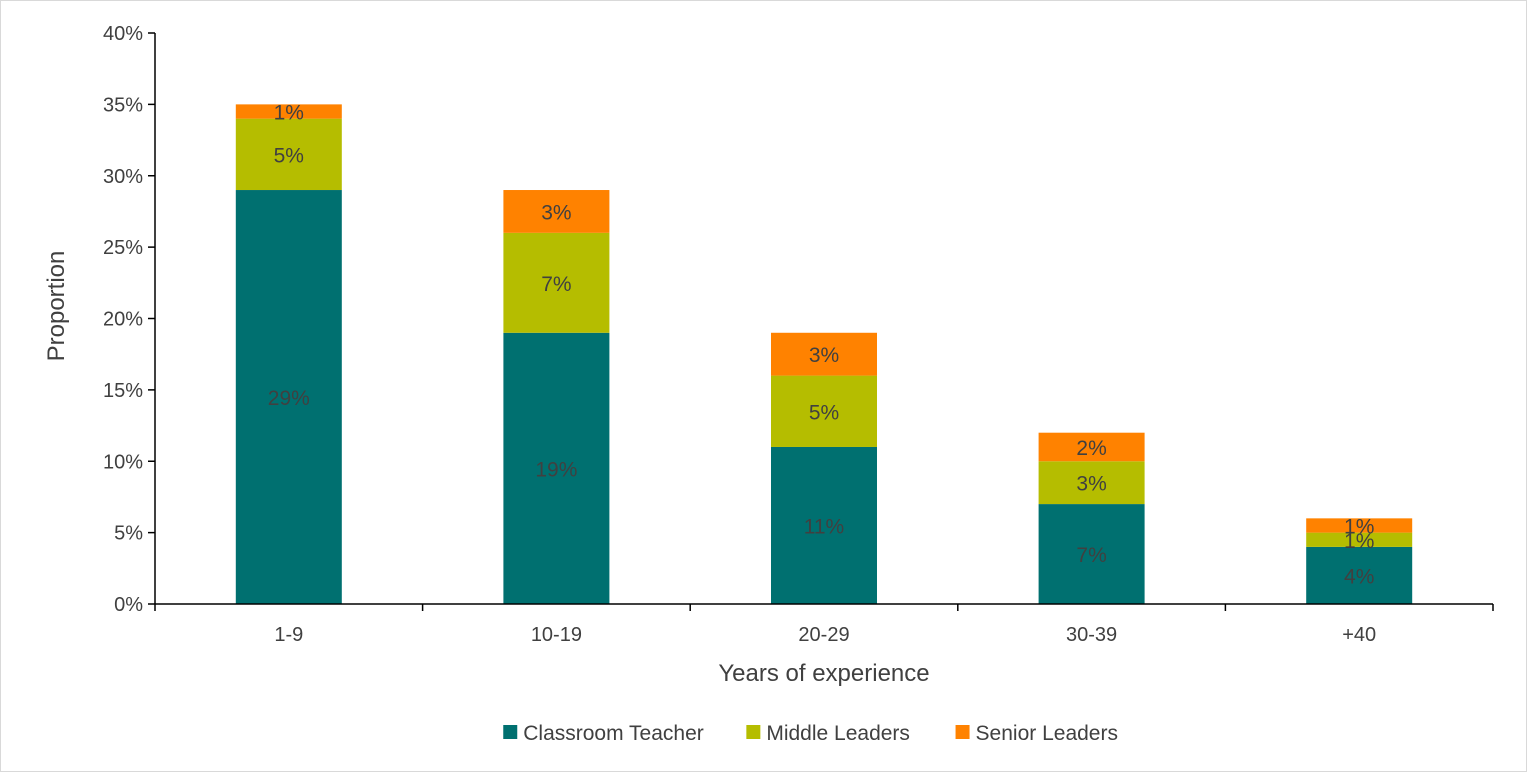 This screenshot has width=1527, height=776. What do you see at coordinates (56, 306) in the screenshot?
I see `y-axis-title: Proportion` at bounding box center [56, 306].